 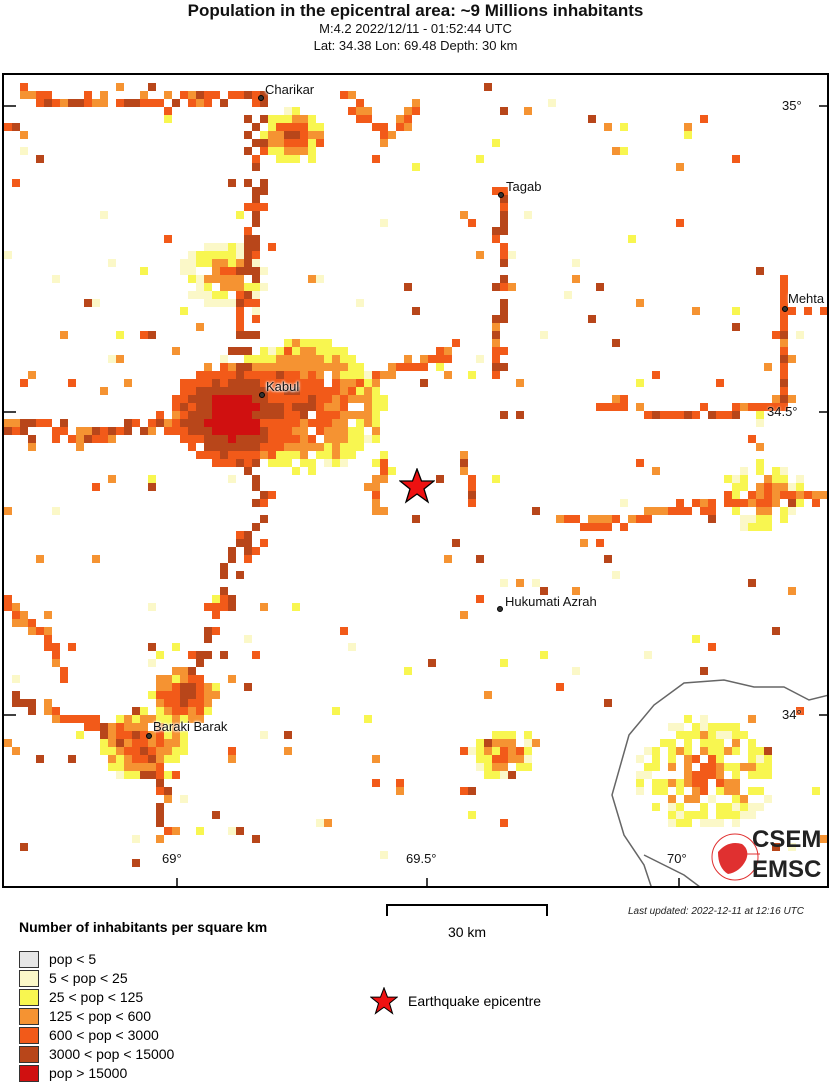 I want to click on red-star-icon, so click(x=417, y=486).